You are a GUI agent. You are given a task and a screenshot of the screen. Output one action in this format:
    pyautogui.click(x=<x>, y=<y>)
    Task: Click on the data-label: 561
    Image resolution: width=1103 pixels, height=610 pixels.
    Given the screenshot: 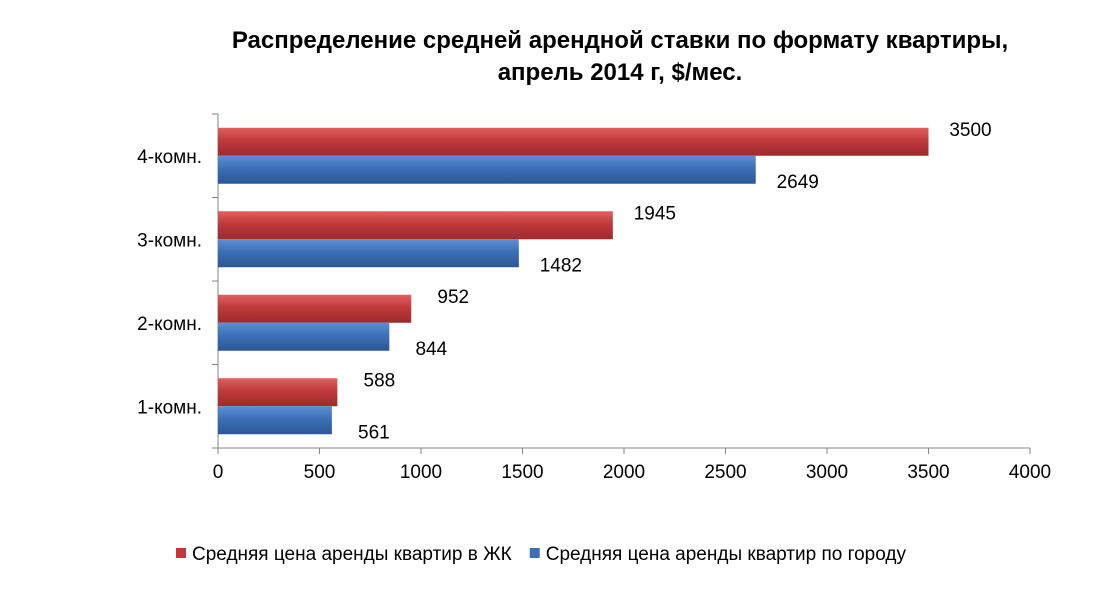 What is the action you would take?
    pyautogui.click(x=374, y=432)
    